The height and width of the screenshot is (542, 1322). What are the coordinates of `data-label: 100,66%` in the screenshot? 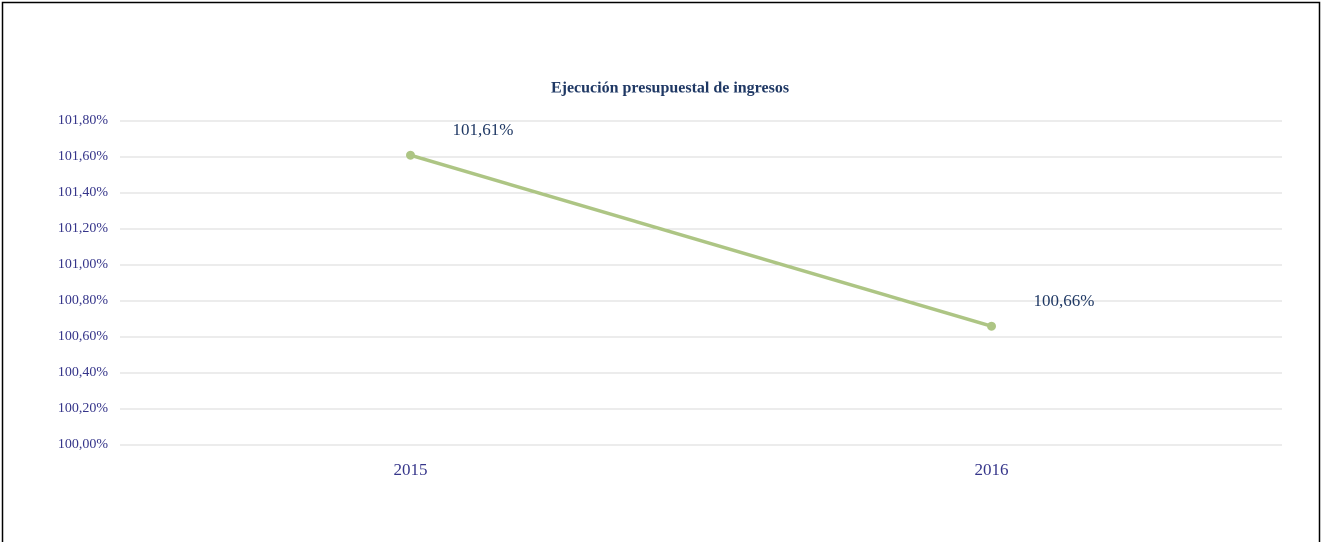 It's located at (1064, 300).